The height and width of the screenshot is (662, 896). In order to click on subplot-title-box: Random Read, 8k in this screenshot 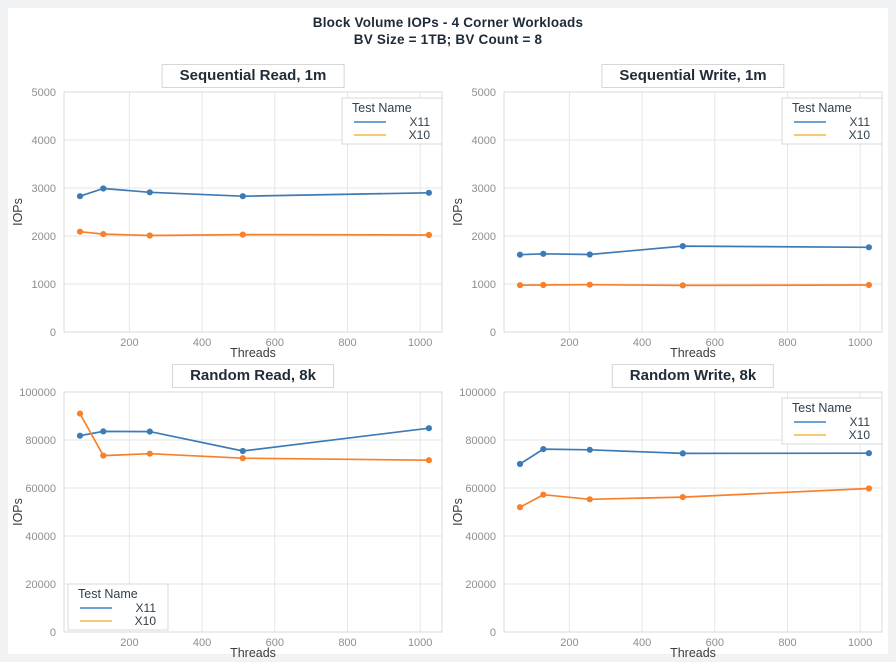, I will do `click(253, 376)`.